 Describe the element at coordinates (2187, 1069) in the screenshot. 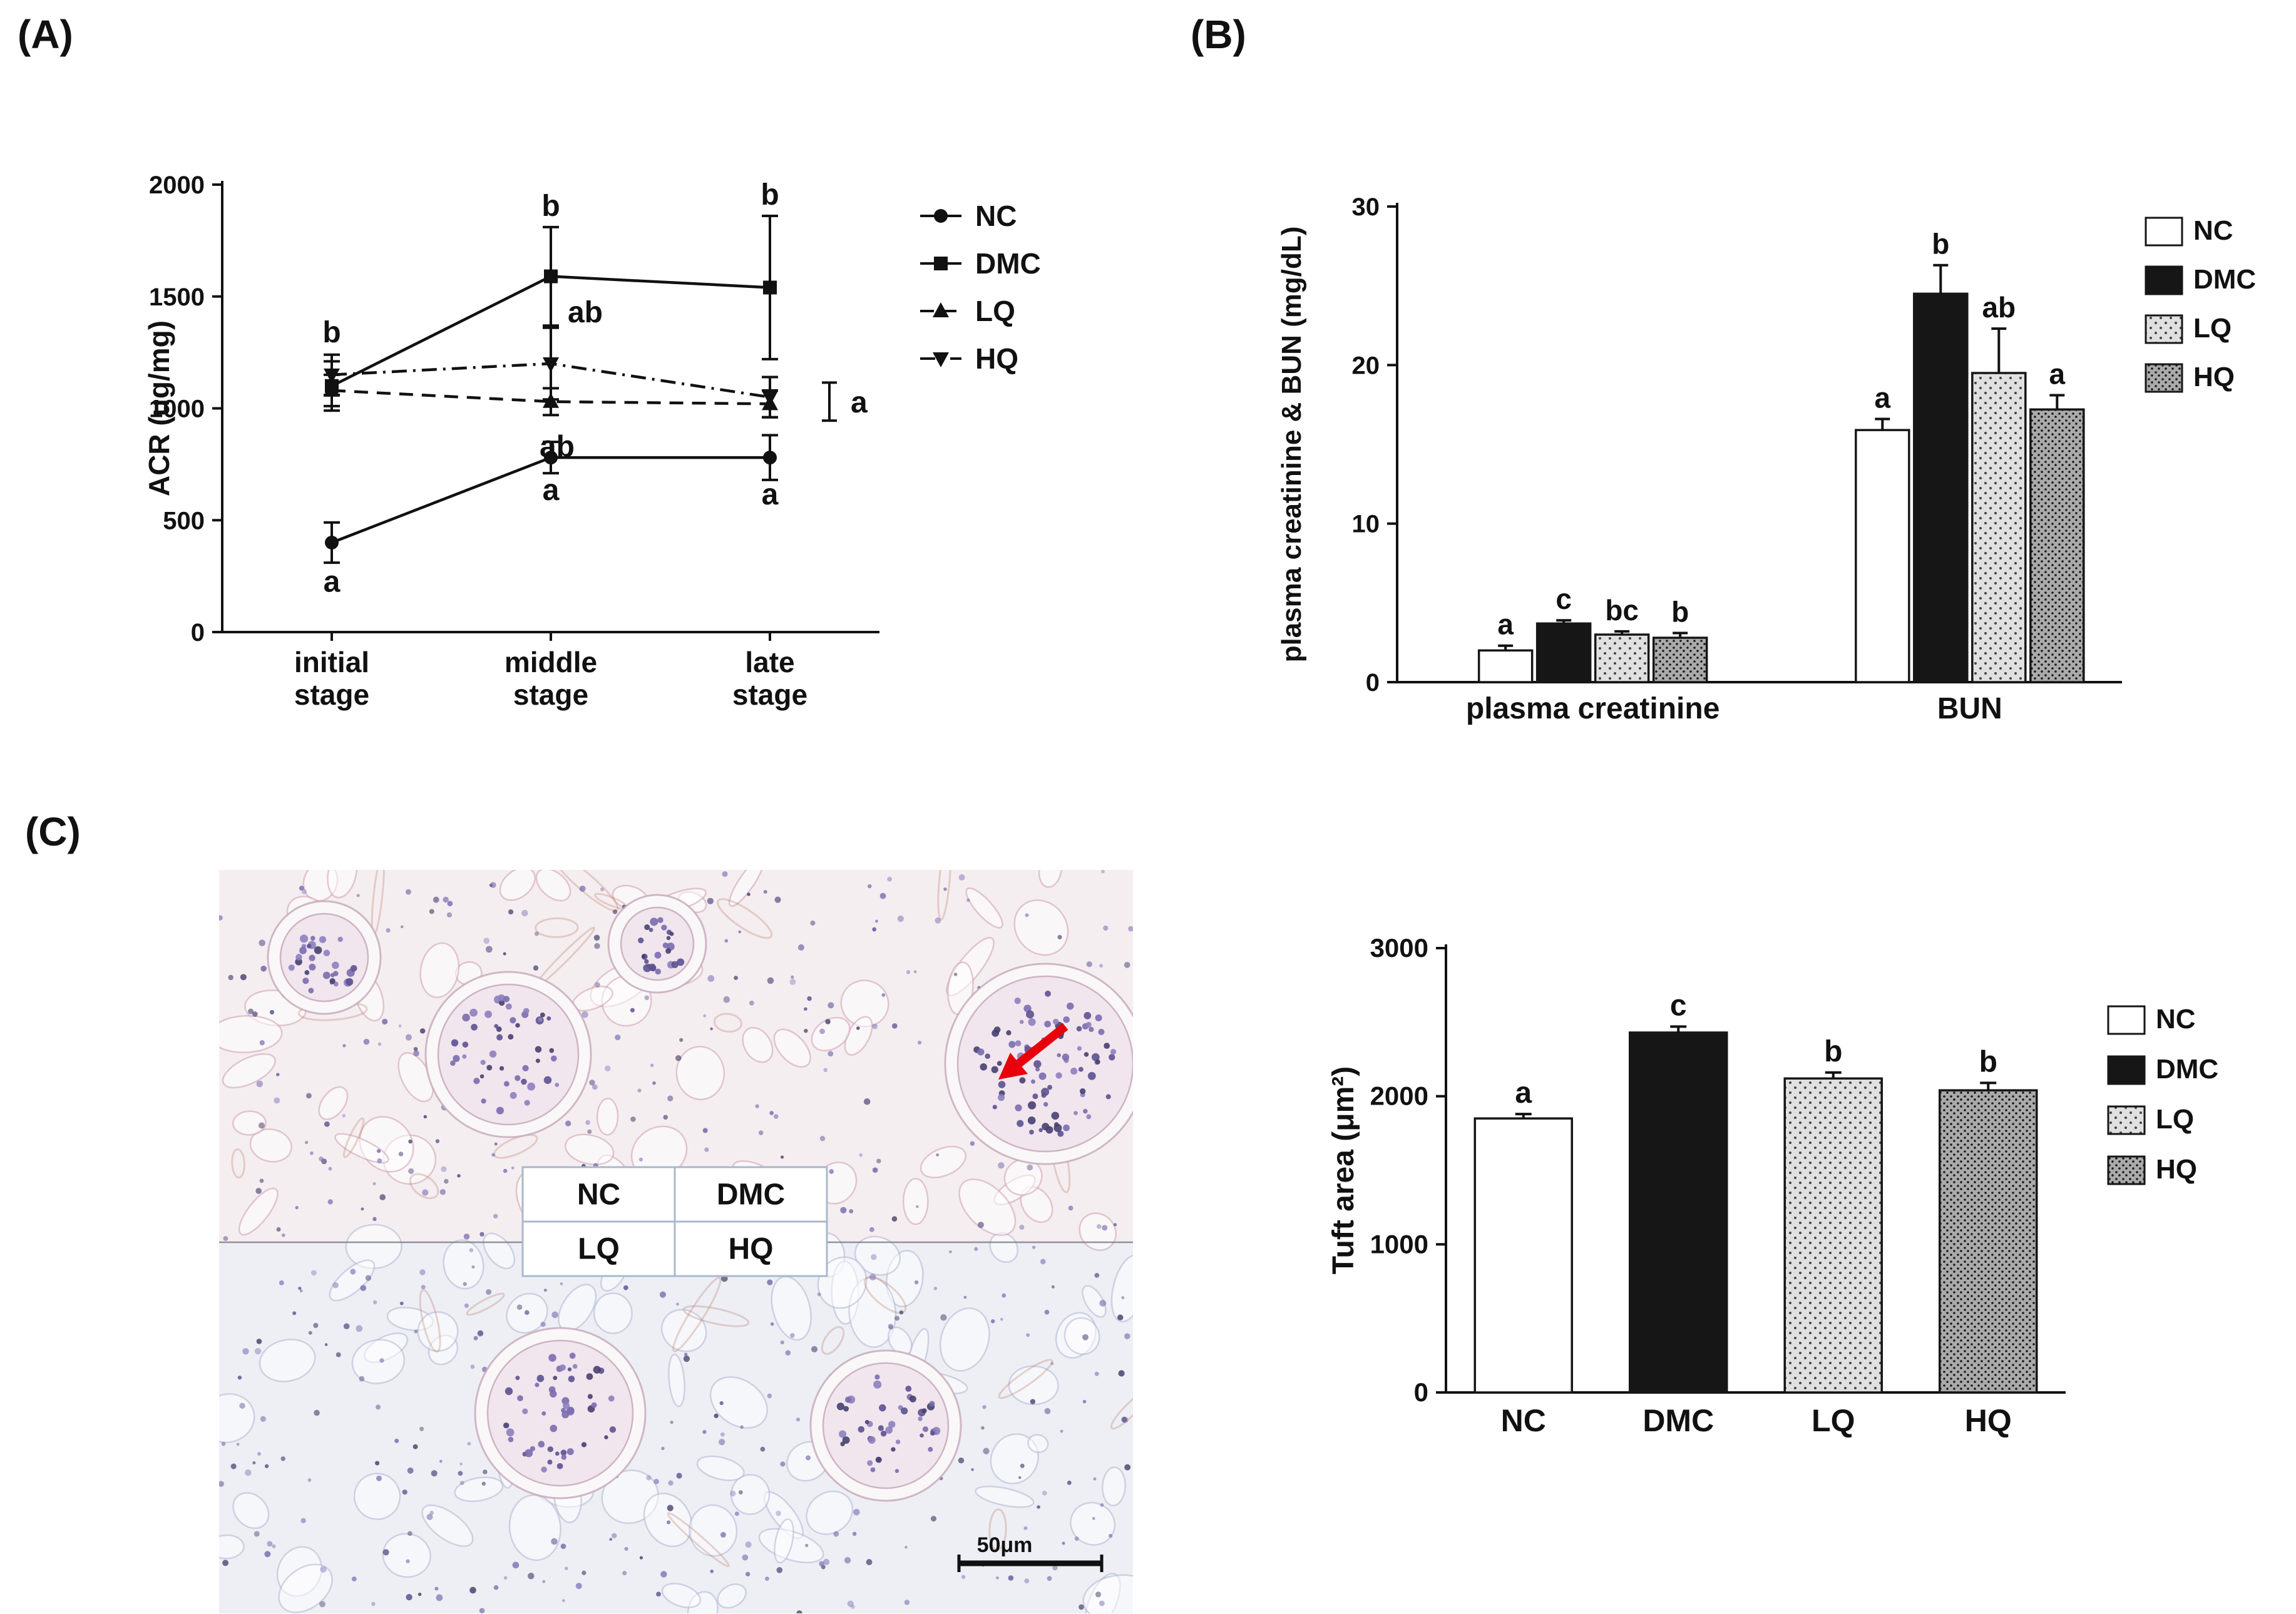

I see `legend-label: DMC` at that location.